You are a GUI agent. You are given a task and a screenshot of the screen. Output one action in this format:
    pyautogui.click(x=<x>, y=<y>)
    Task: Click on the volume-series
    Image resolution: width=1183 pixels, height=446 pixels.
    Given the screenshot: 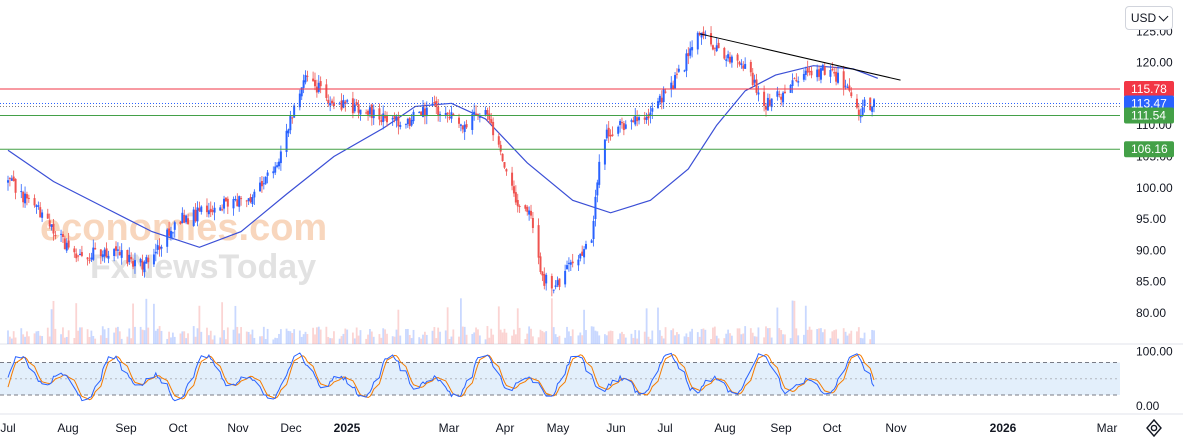 What is the action you would take?
    pyautogui.click(x=441, y=321)
    